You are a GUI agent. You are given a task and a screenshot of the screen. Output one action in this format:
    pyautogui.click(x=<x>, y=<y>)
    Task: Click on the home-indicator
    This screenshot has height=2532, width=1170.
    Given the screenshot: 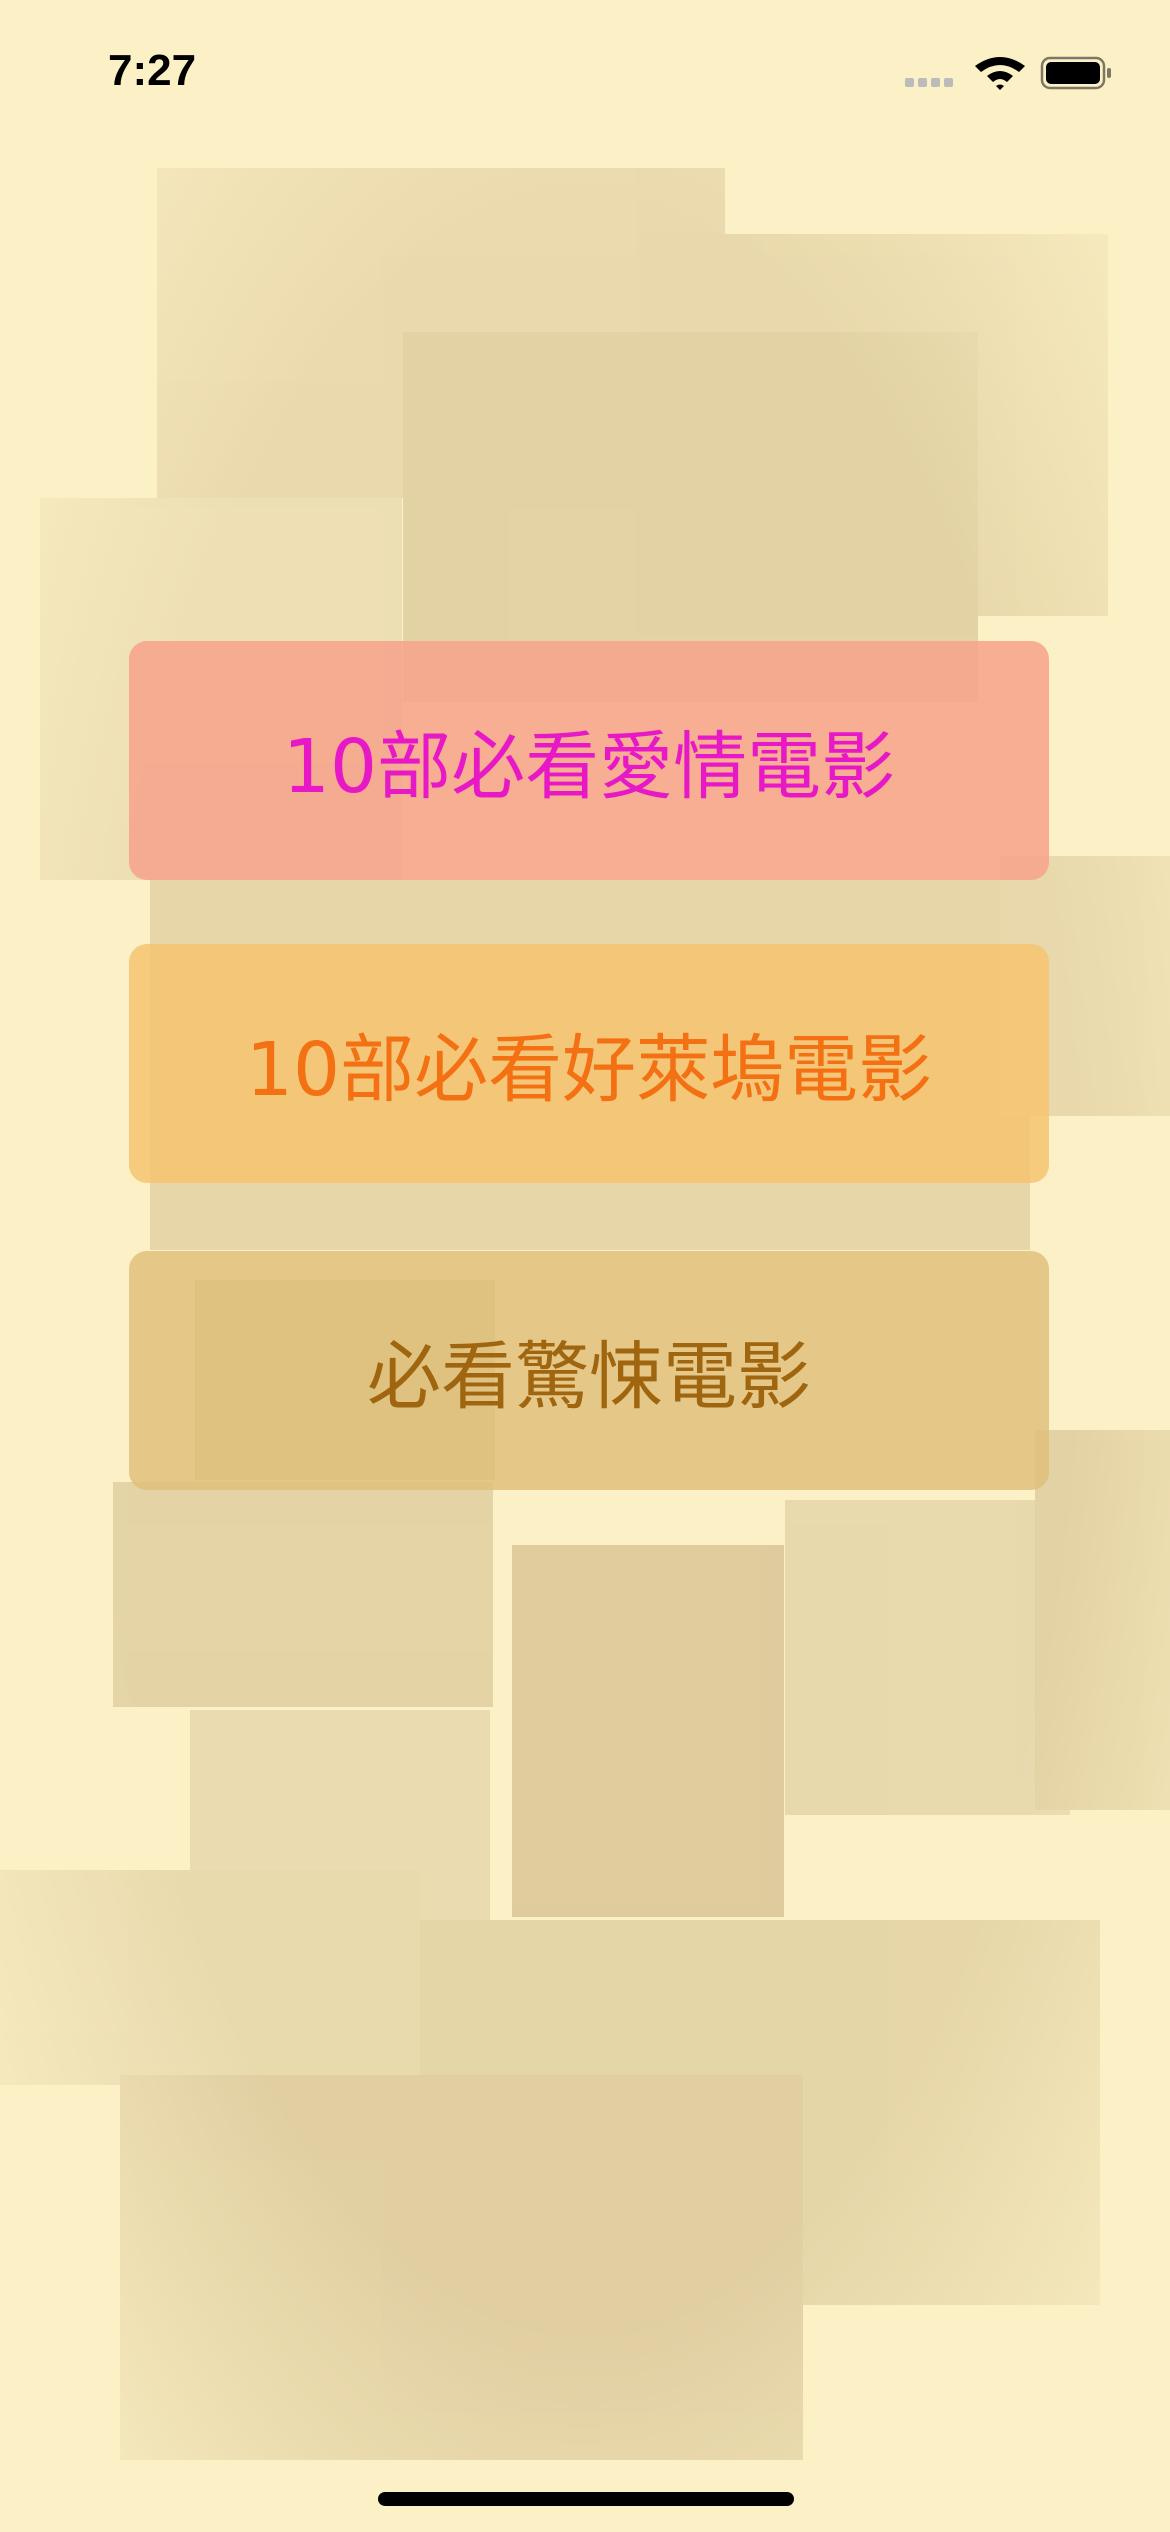 What is the action you would take?
    pyautogui.click(x=586, y=2499)
    